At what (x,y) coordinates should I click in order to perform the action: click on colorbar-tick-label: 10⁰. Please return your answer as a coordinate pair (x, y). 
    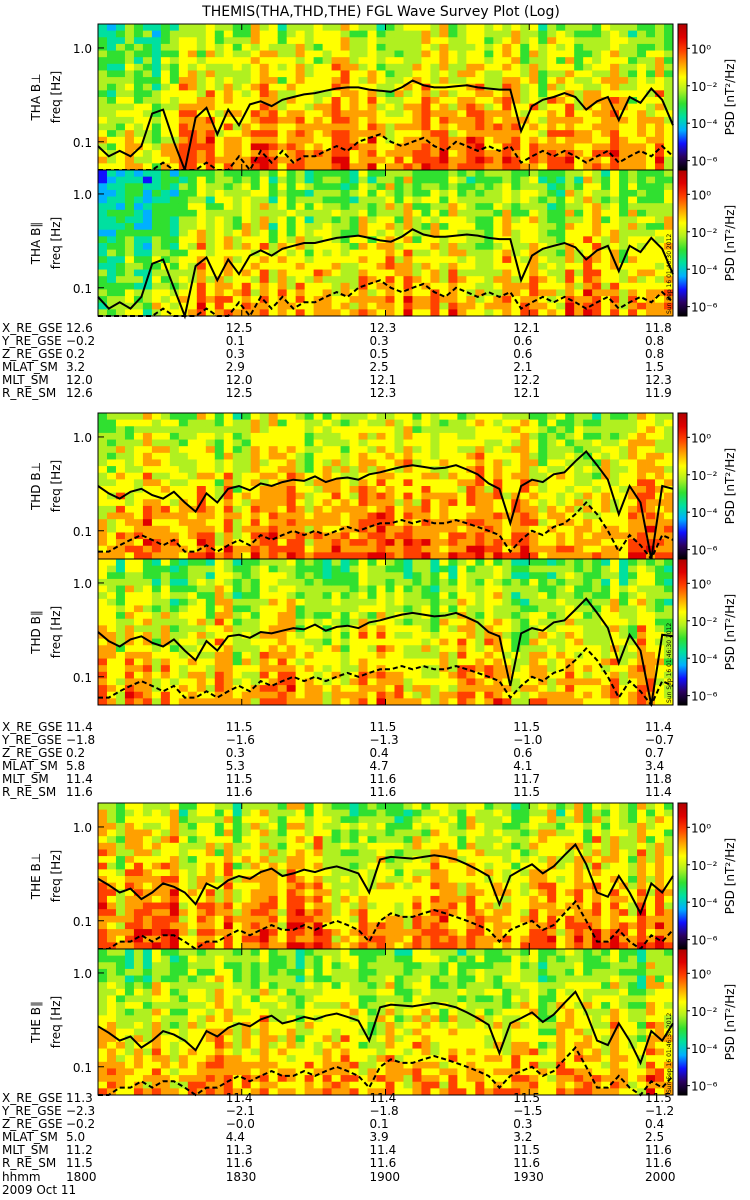
    Looking at the image, I should click on (701, 49).